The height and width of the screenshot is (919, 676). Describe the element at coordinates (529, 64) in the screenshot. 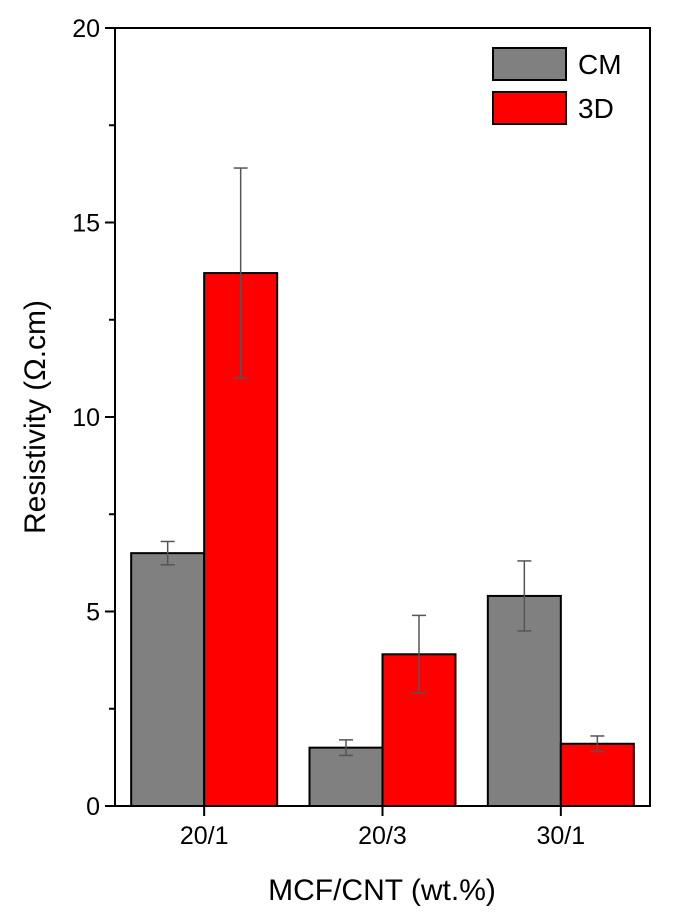

I see `legend-swatch-cm` at that location.